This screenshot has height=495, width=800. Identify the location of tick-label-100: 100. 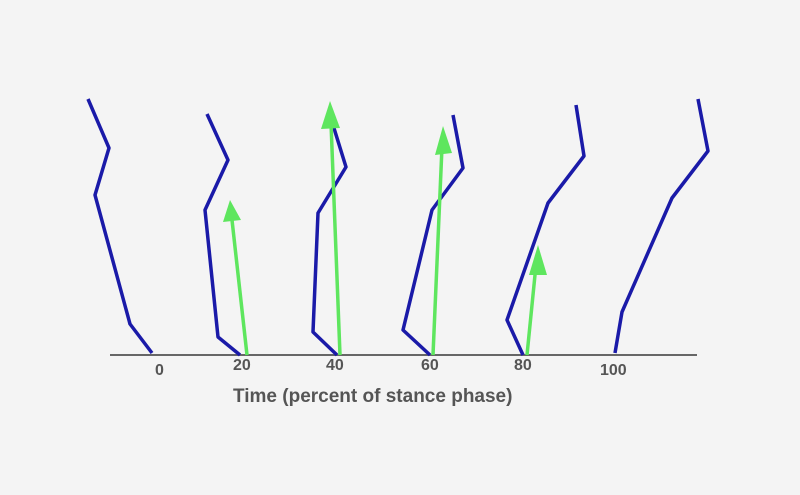
(613, 370).